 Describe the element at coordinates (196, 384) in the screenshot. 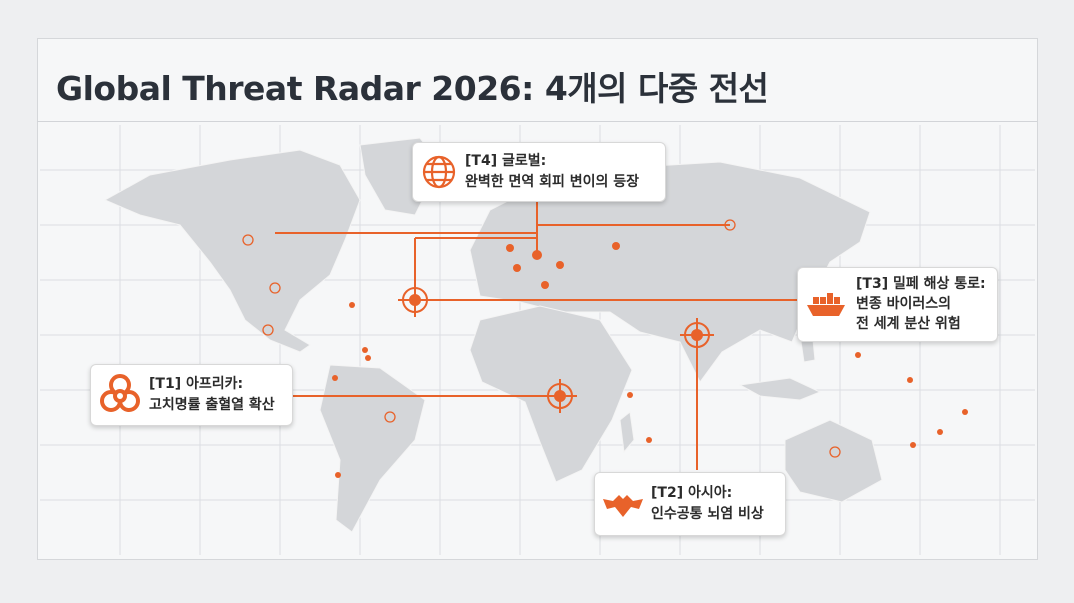

I see `callout-label: [T1] 아프리카:` at that location.